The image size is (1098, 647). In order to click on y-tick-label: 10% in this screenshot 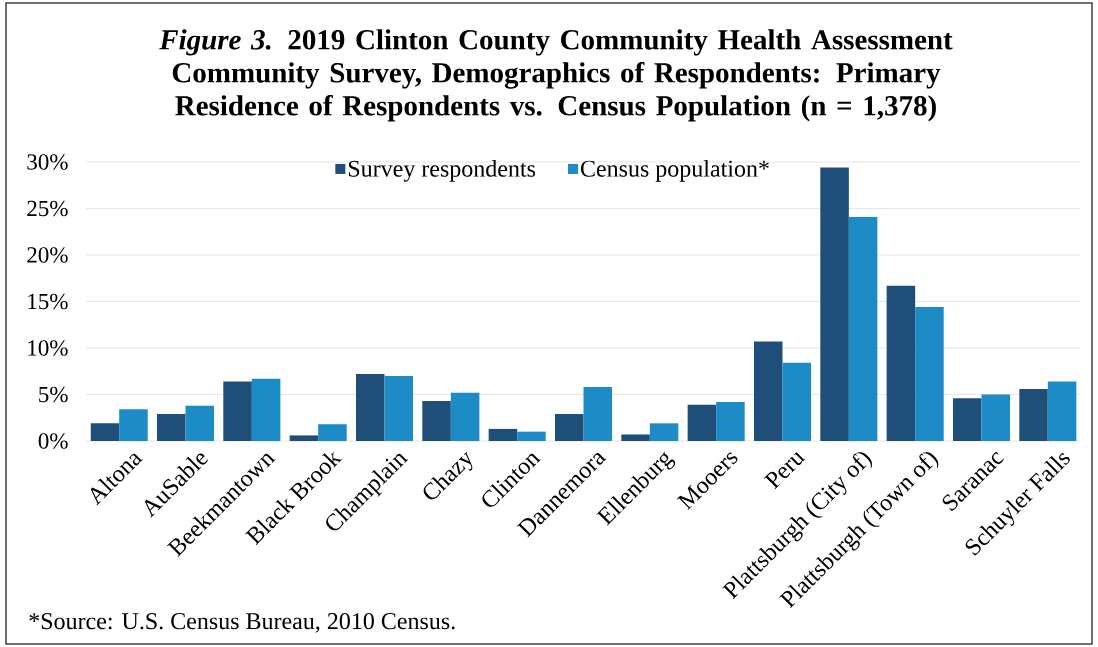, I will do `click(48, 348)`.